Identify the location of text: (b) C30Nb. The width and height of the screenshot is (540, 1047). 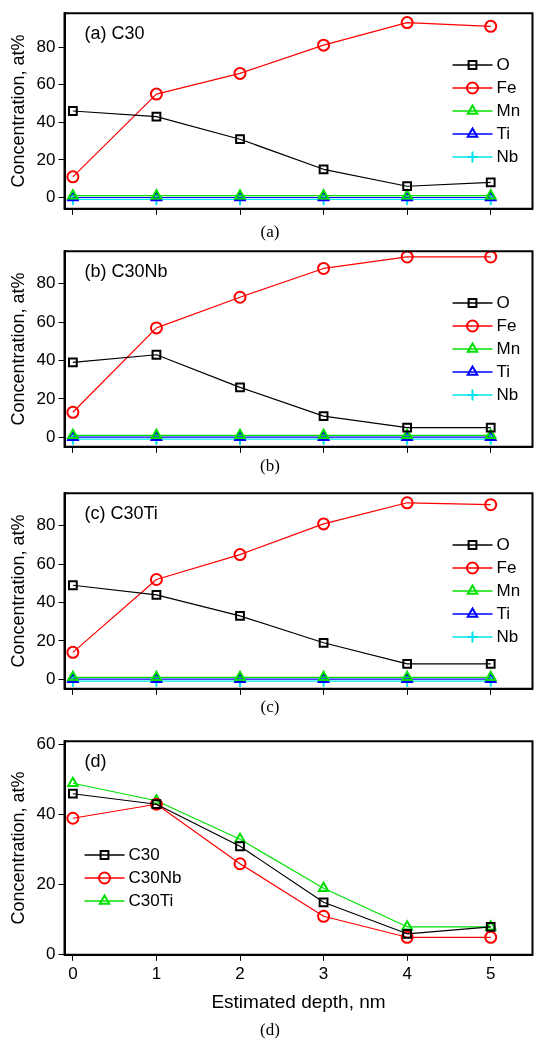
(126, 271).